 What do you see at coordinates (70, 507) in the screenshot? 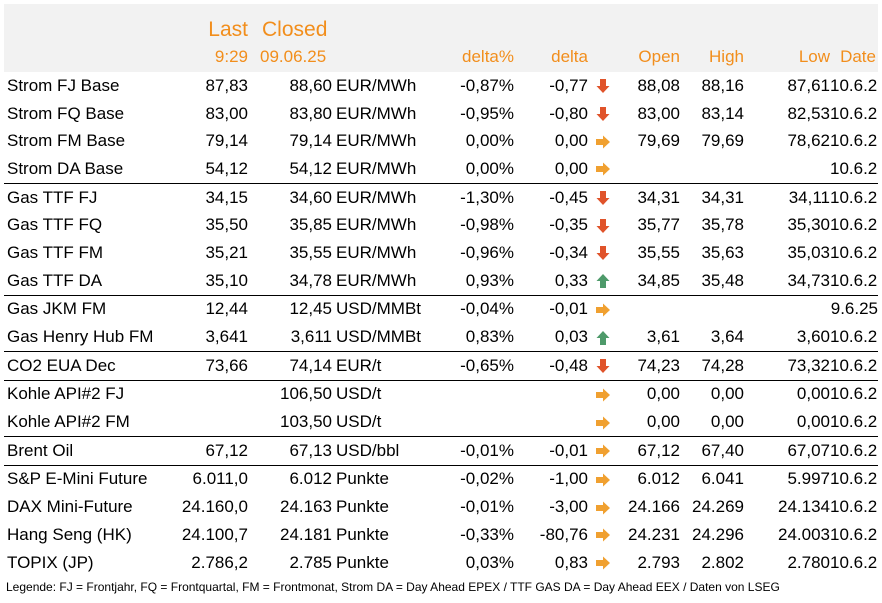
I see `instrument-name: DAX Mini-Future` at bounding box center [70, 507].